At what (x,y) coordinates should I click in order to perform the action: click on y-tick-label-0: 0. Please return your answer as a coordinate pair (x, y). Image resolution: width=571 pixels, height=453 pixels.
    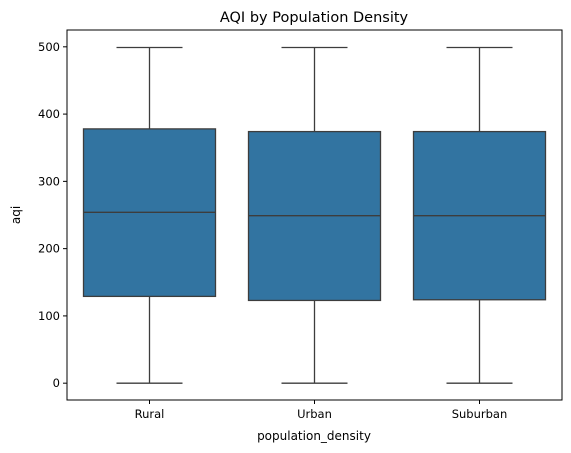
    Looking at the image, I should click on (56, 383).